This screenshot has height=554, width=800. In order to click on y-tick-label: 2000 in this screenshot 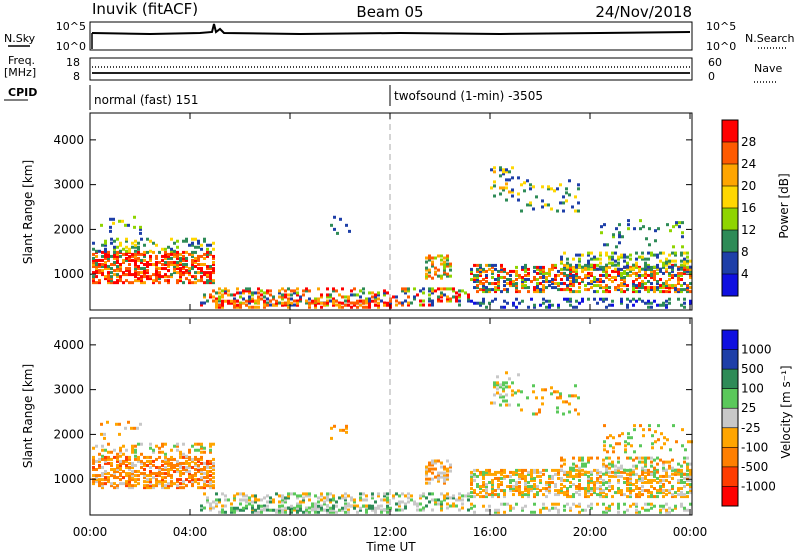, I will do `click(68, 229)`.